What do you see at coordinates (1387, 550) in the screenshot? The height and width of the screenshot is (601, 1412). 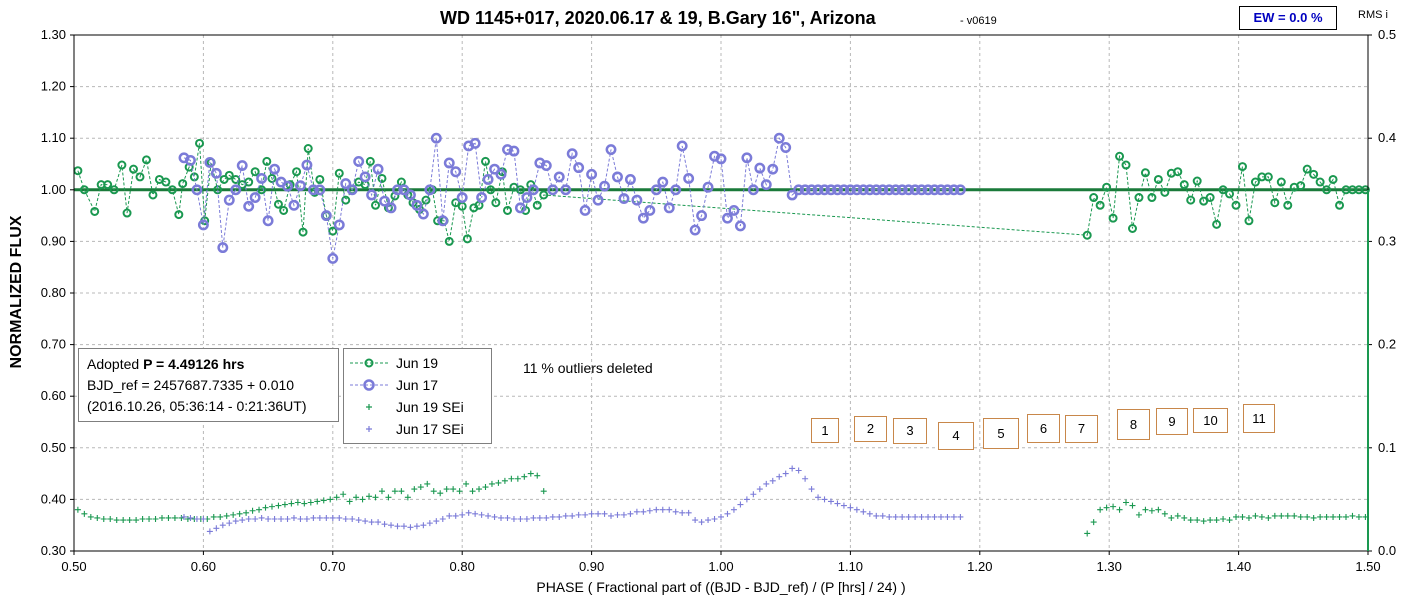 I see `y2-tick-label: 0.0` at bounding box center [1387, 550].